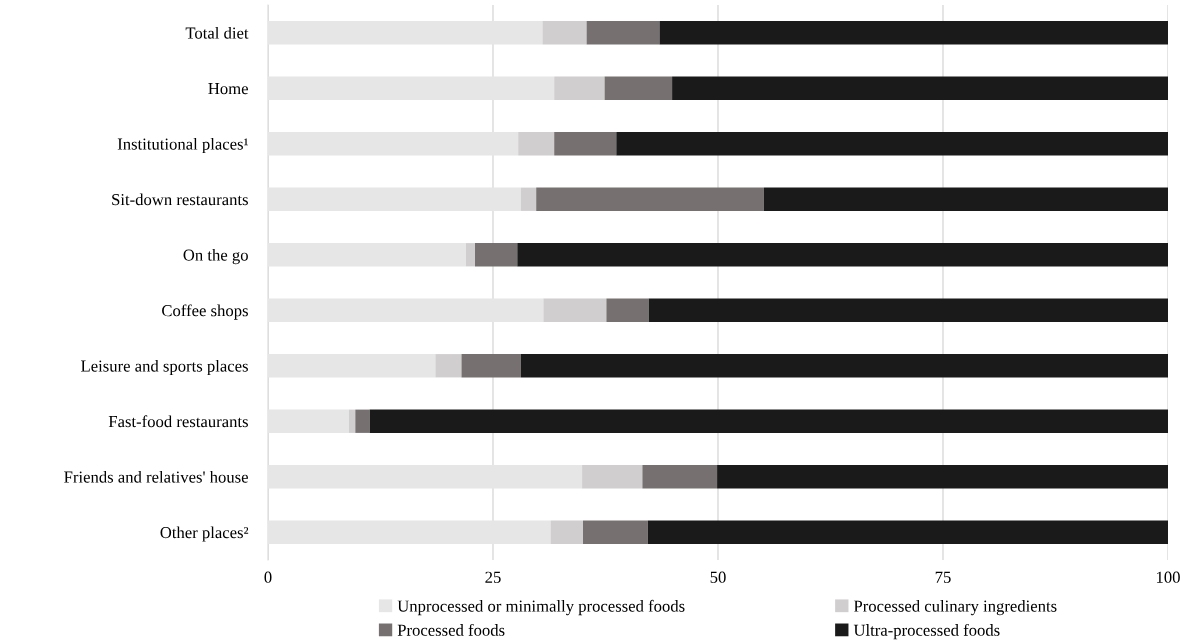  Describe the element at coordinates (228, 89) in the screenshot. I see `y-tick-label: Home` at that location.